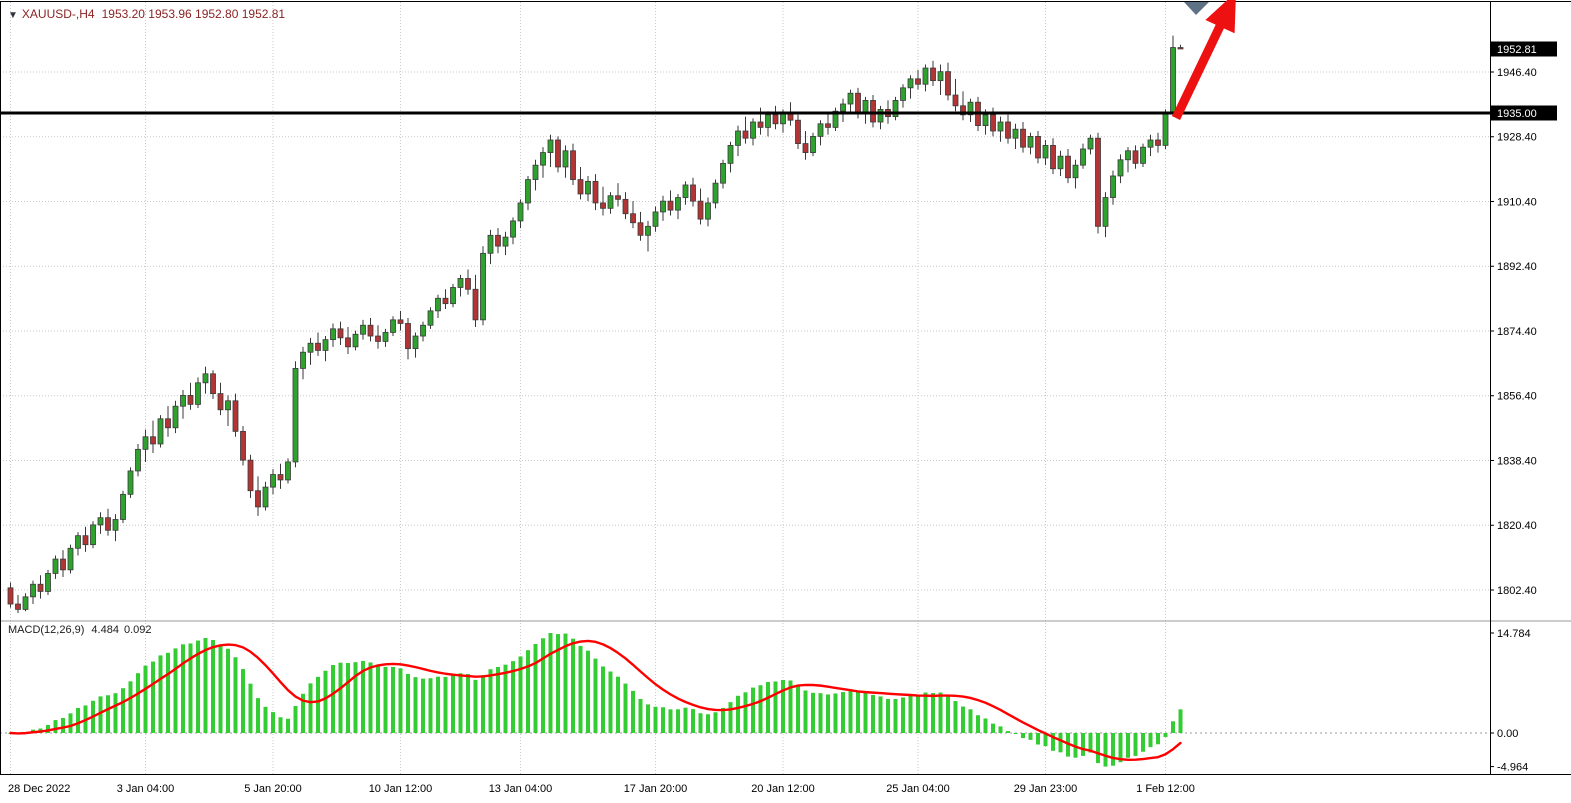 This screenshot has width=1571, height=803. Describe the element at coordinates (46, 630) in the screenshot. I see `macd-name-label: MACD(12,26,9)` at that location.